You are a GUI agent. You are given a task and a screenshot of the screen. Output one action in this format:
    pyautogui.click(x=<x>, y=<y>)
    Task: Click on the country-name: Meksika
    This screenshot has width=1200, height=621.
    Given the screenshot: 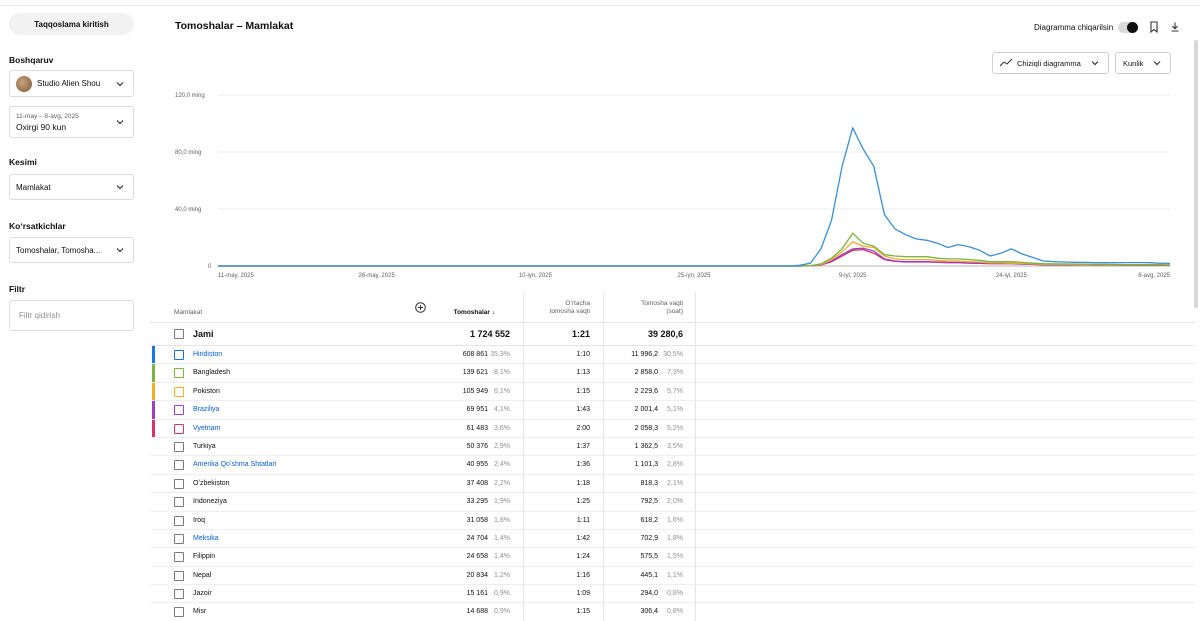 What is the action you would take?
    pyautogui.click(x=206, y=538)
    